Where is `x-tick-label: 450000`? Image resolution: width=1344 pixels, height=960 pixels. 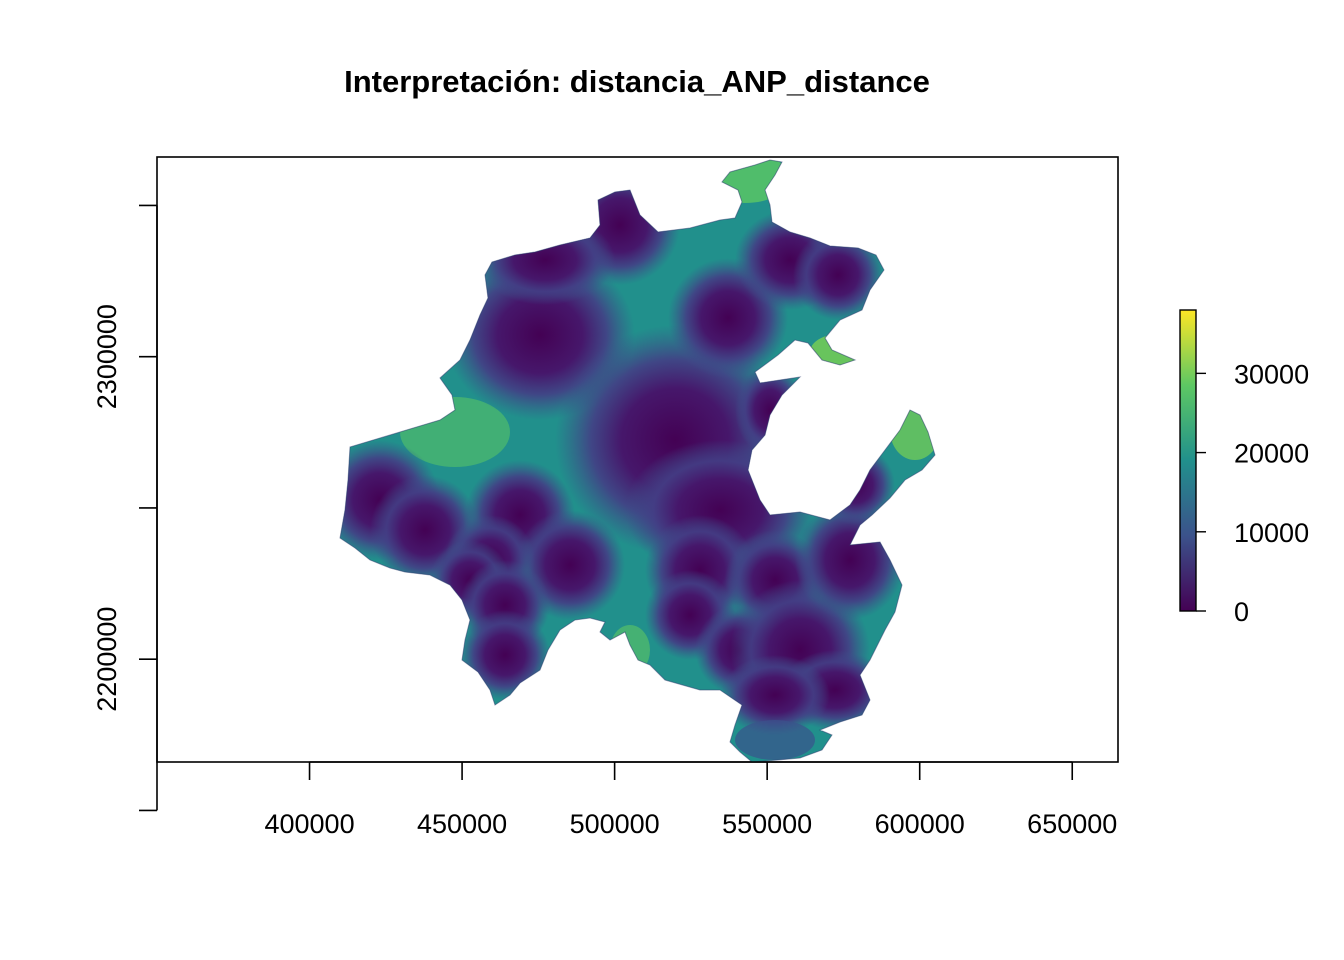 x-tick-label: 450000 is located at coordinates (462, 824).